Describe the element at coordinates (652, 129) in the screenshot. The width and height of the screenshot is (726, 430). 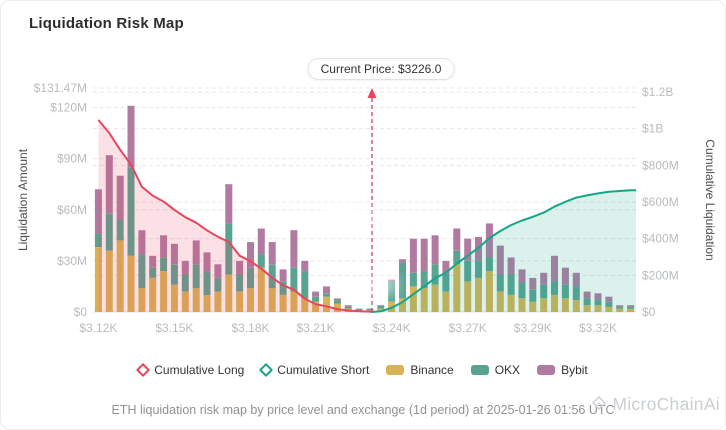
I see `svg-text: $1B` at that location.